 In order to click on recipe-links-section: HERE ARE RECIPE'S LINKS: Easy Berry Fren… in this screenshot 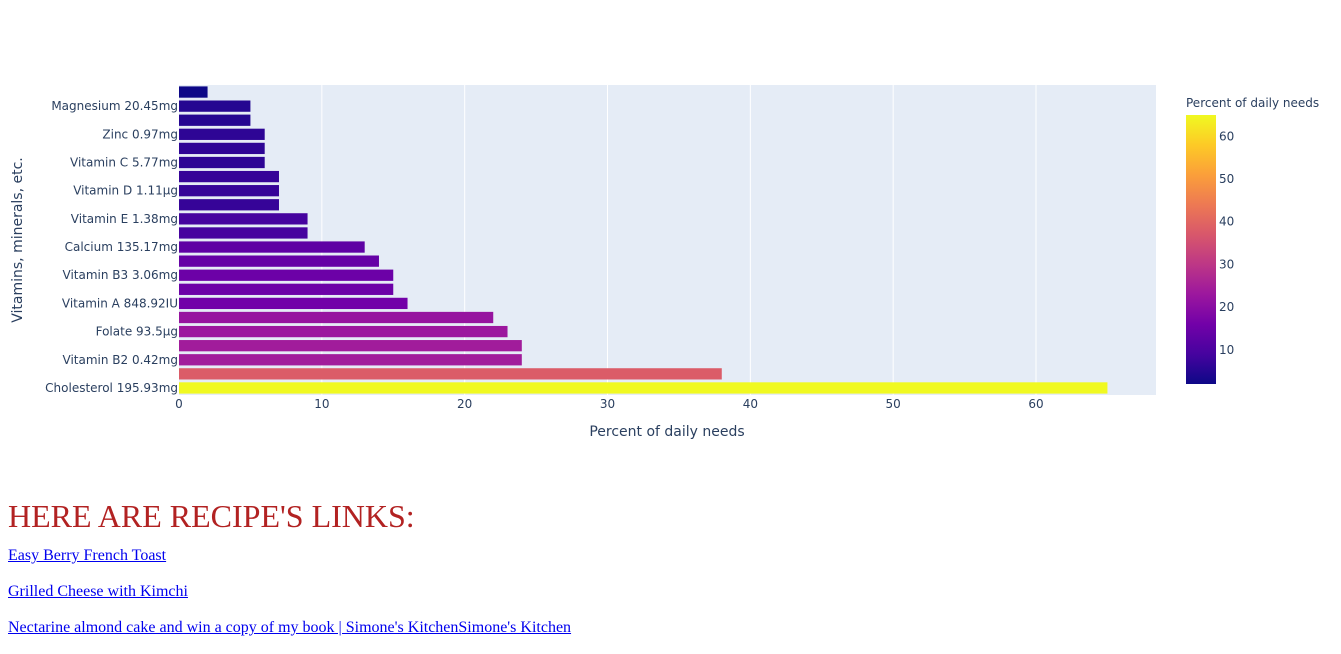, I will do `click(289, 575)`.